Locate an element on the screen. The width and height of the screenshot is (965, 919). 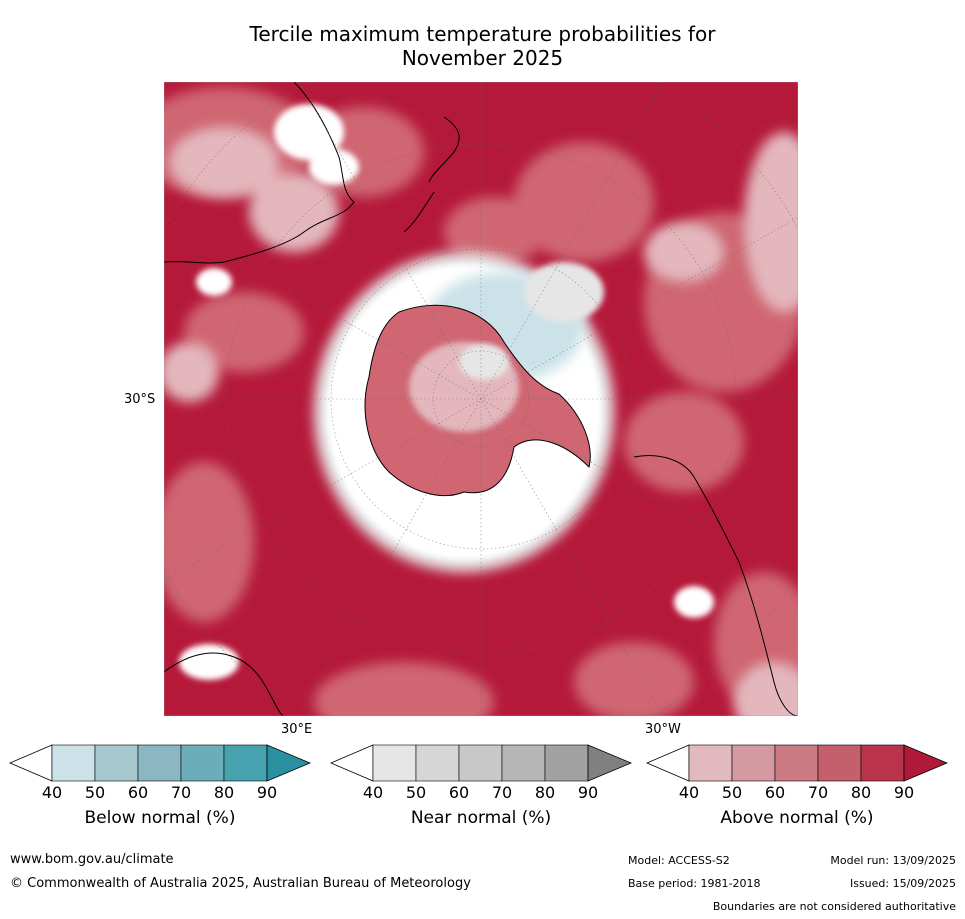
legend-label-above: Above normal (%) is located at coordinates (797, 818).